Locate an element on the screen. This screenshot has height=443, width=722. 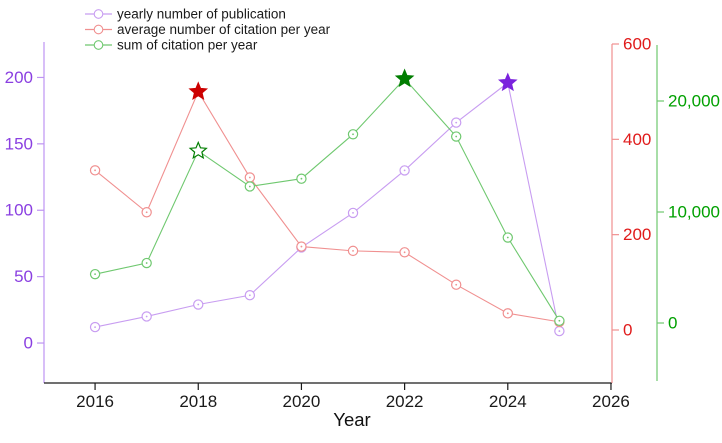
x-axis-tick-label: 2024 is located at coordinates (508, 401).